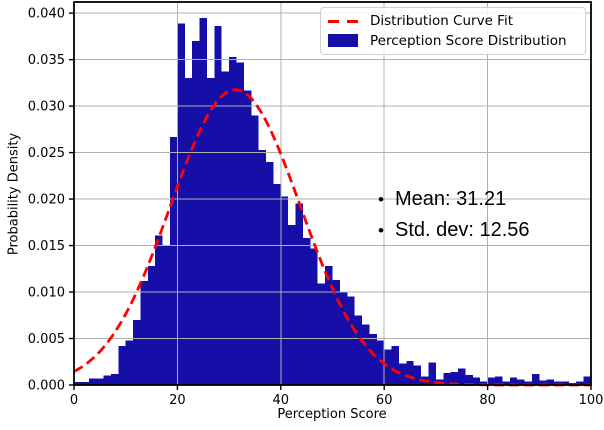 Image resolution: width=604 pixels, height=430 pixels. I want to click on y-axis-label: Probability Density, so click(14, 194).